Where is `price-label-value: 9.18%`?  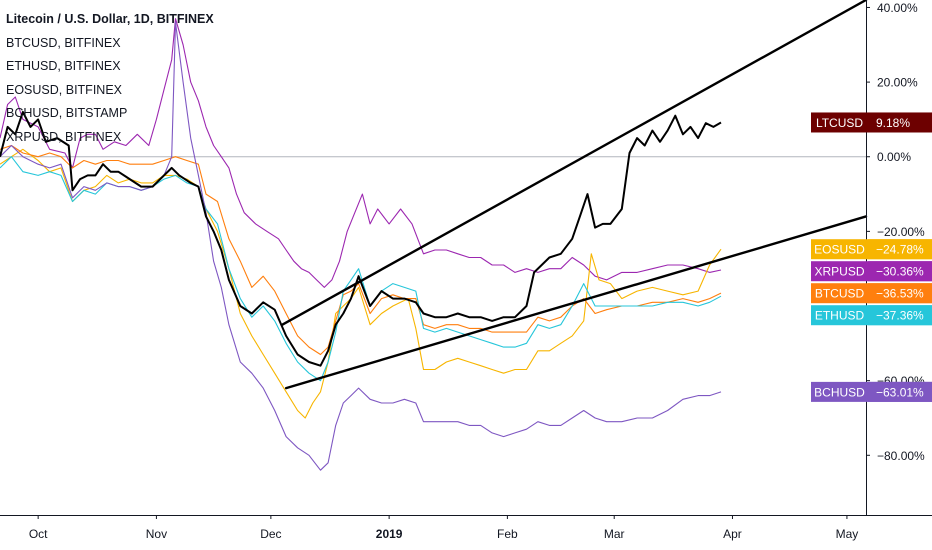 price-label-value: 9.18% is located at coordinates (893, 123).